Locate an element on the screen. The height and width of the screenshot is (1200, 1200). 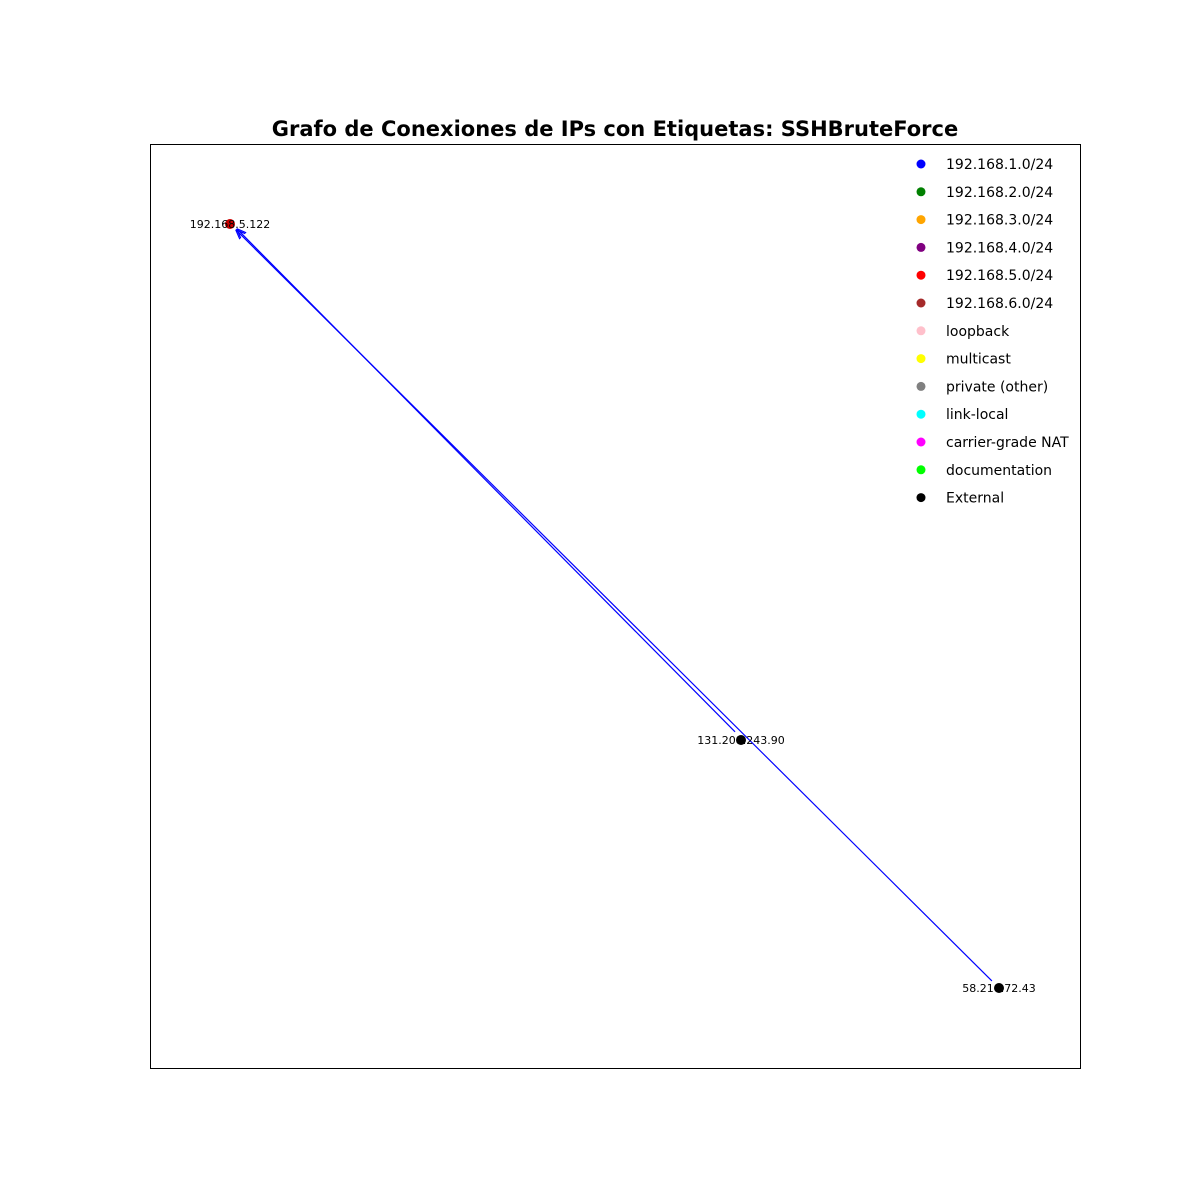
legend-label: loopback is located at coordinates (978, 332).